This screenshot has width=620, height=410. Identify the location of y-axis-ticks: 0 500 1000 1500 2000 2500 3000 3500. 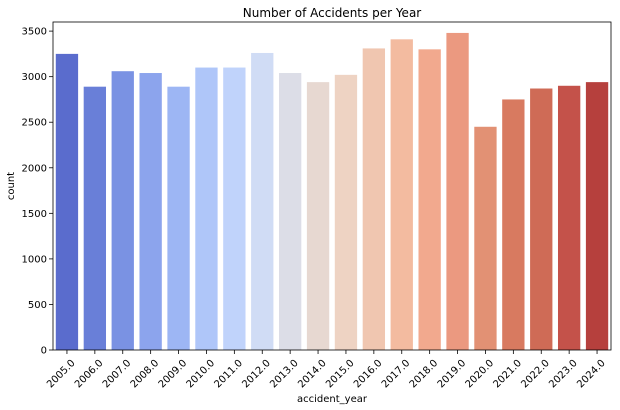
(37, 192).